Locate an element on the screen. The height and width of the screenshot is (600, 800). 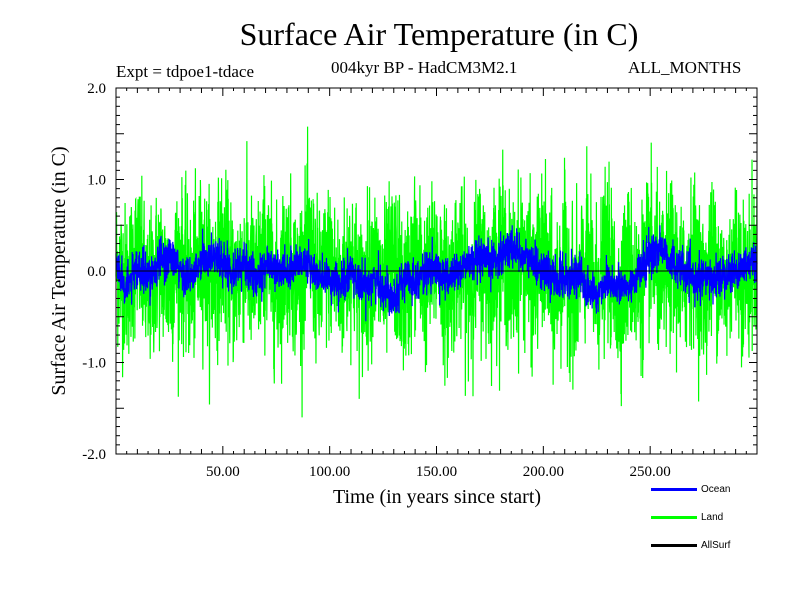
legend-allsurf-label: AllSurf is located at coordinates (716, 545).